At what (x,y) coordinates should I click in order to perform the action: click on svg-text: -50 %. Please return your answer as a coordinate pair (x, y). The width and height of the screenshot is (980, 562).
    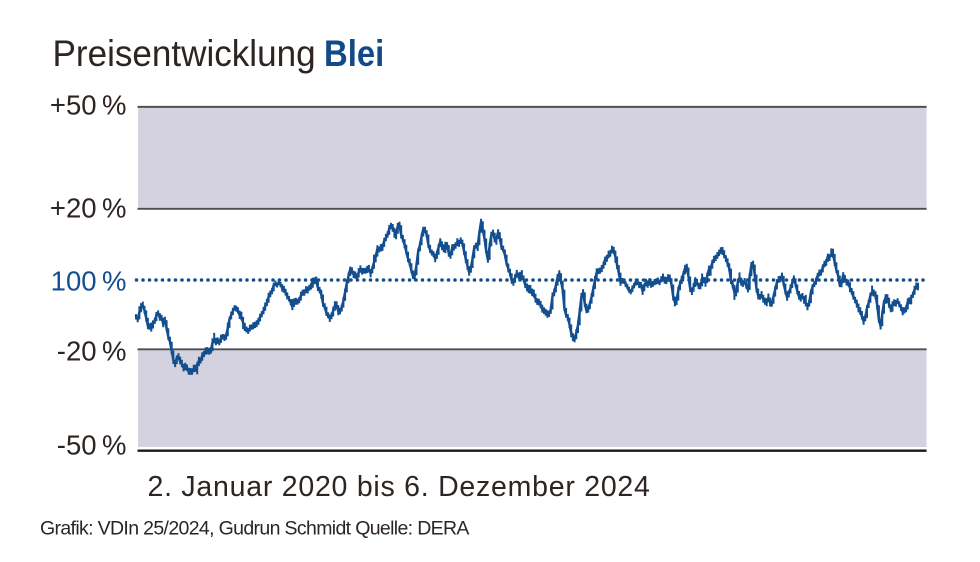
    Looking at the image, I should click on (92, 444).